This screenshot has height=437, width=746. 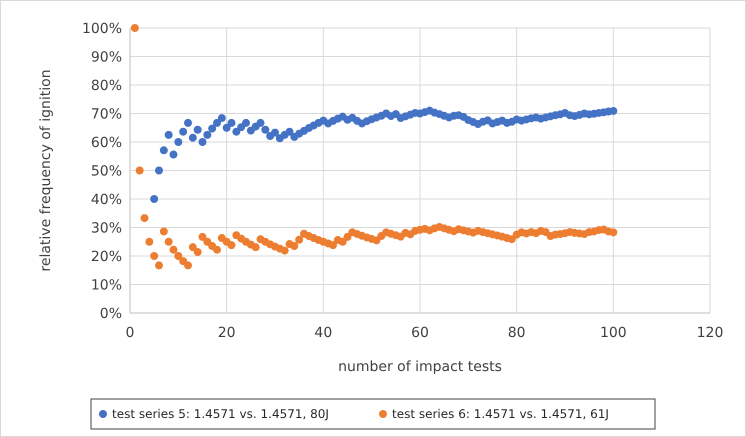 What do you see at coordinates (46, 170) in the screenshot?
I see `y-axis-title: relative frequency of ignition` at bounding box center [46, 170].